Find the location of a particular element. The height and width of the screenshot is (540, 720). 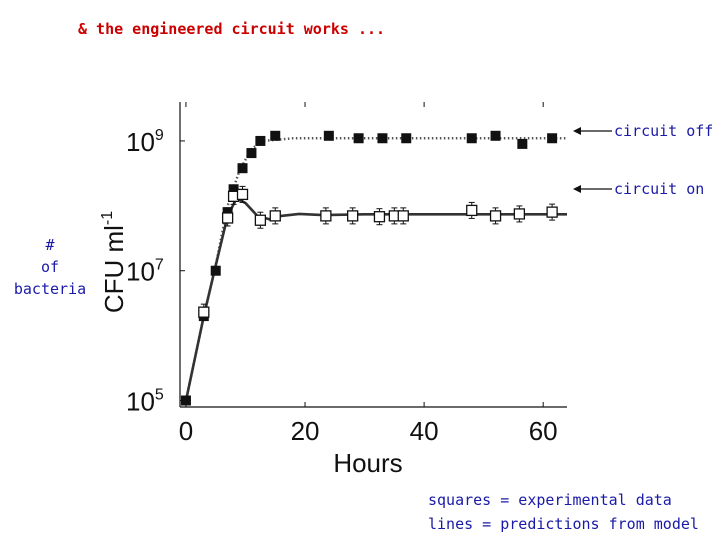

annotation-label: circuit off is located at coordinates (663, 131).